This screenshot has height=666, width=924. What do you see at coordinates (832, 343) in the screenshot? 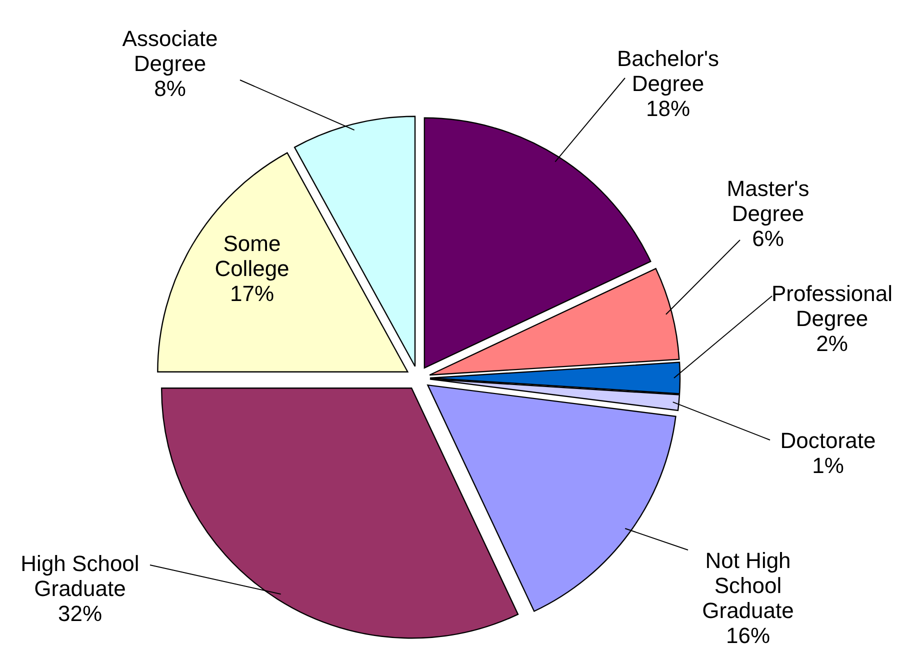
I see `data-label: 2%` at bounding box center [832, 343].